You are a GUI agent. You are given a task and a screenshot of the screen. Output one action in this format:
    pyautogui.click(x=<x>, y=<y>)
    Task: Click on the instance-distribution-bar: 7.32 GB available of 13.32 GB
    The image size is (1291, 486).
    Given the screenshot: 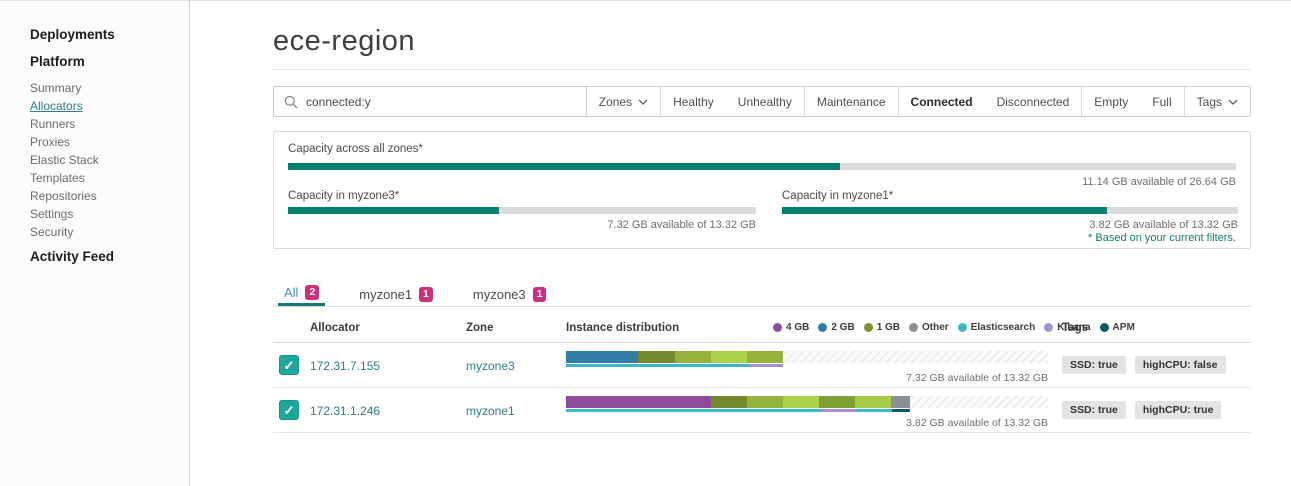 What is the action you would take?
    pyautogui.click(x=807, y=367)
    